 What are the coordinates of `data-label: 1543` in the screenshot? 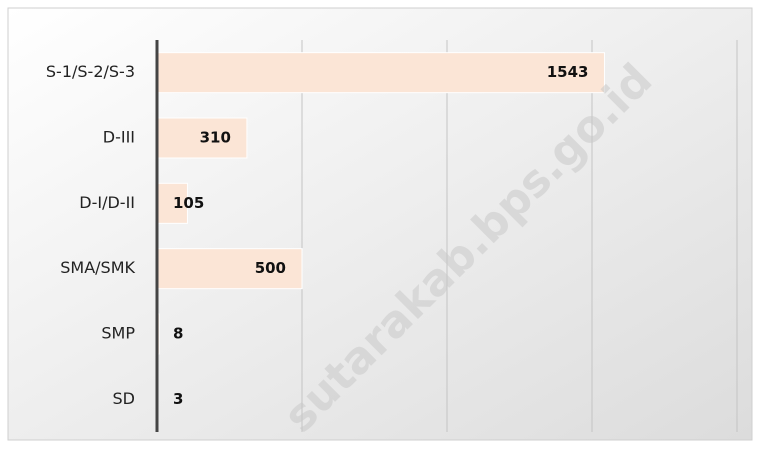 It's located at (568, 72).